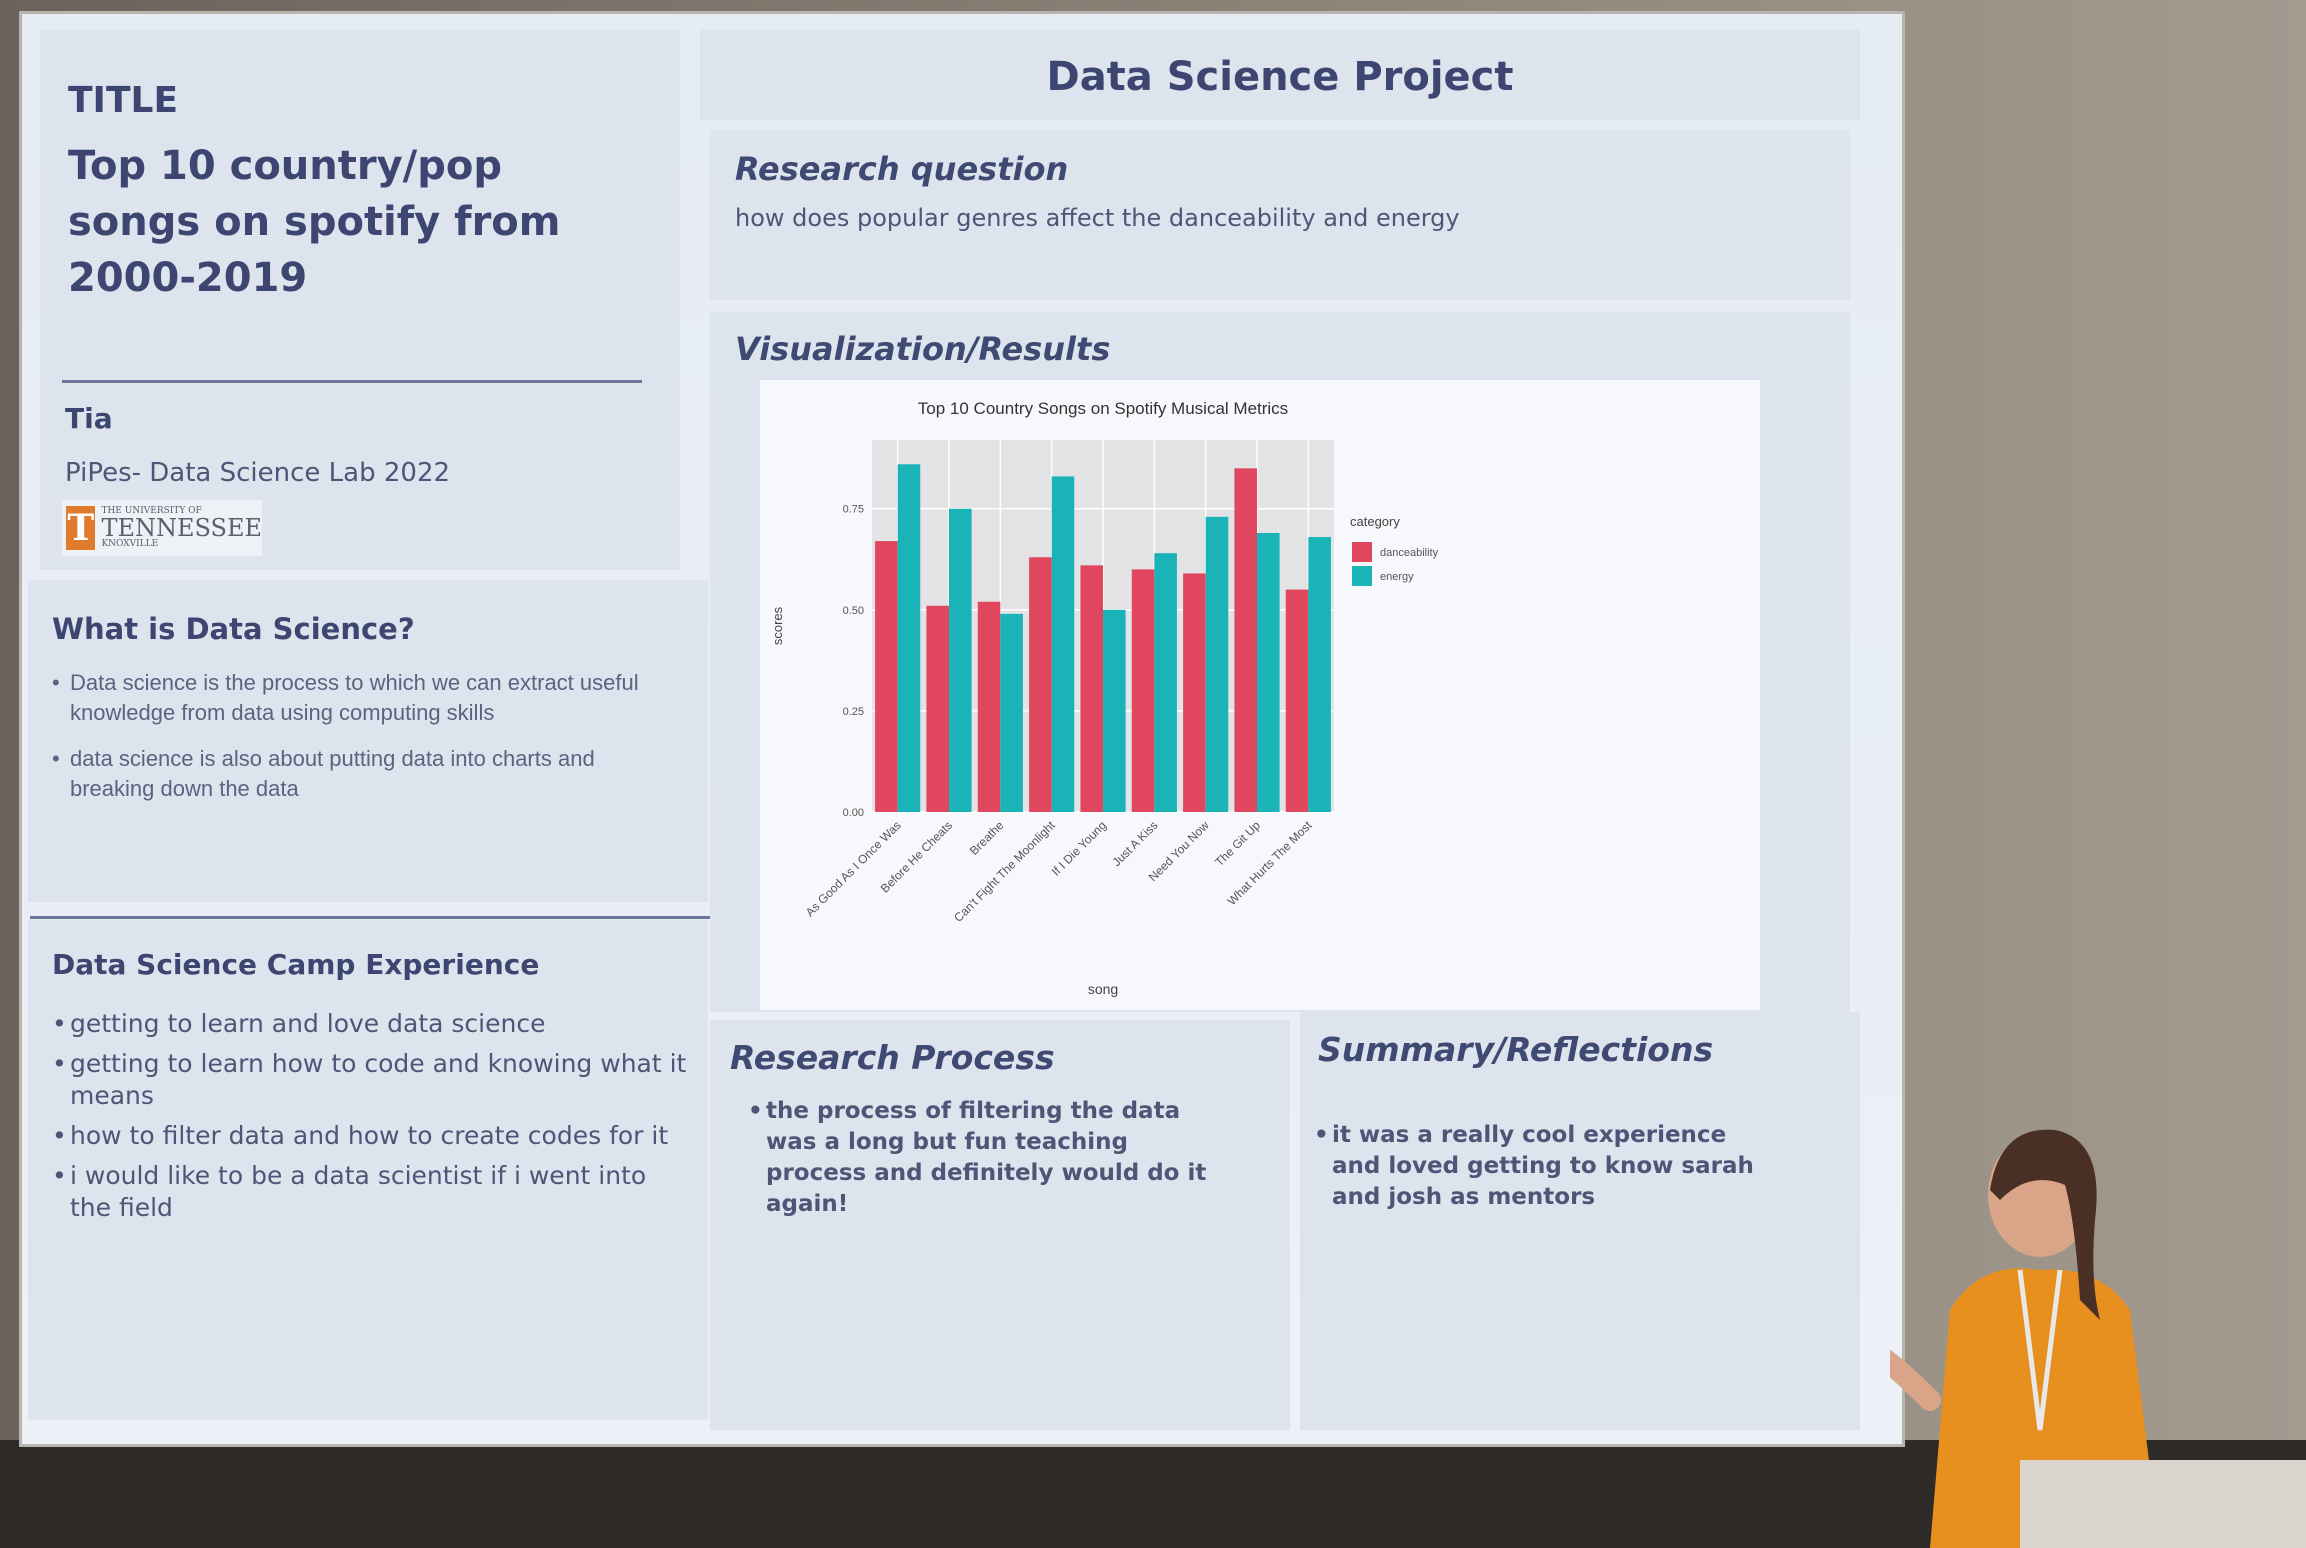  Describe the element at coordinates (1397, 577) in the screenshot. I see `legend-label-energy: energy` at that location.